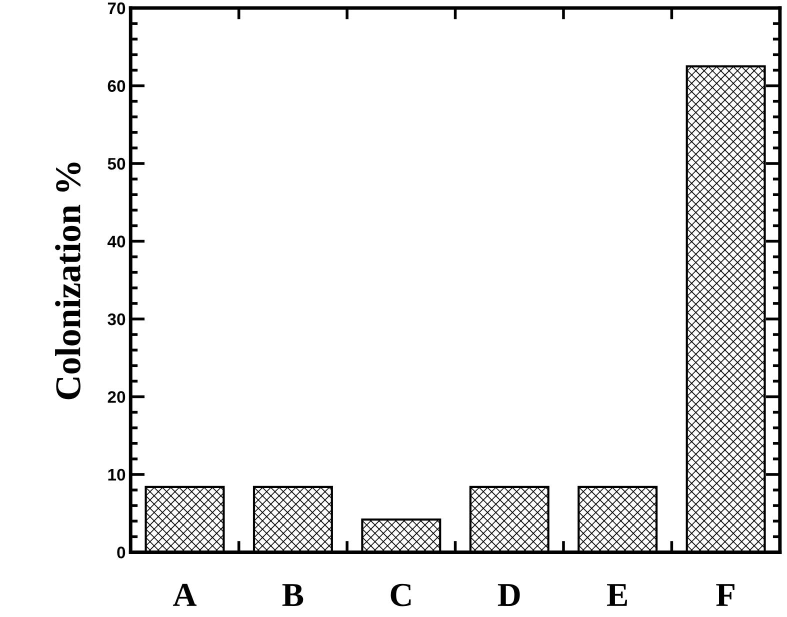 Image resolution: width=787 pixels, height=617 pixels. I want to click on y-tick-label: 70, so click(117, 8).